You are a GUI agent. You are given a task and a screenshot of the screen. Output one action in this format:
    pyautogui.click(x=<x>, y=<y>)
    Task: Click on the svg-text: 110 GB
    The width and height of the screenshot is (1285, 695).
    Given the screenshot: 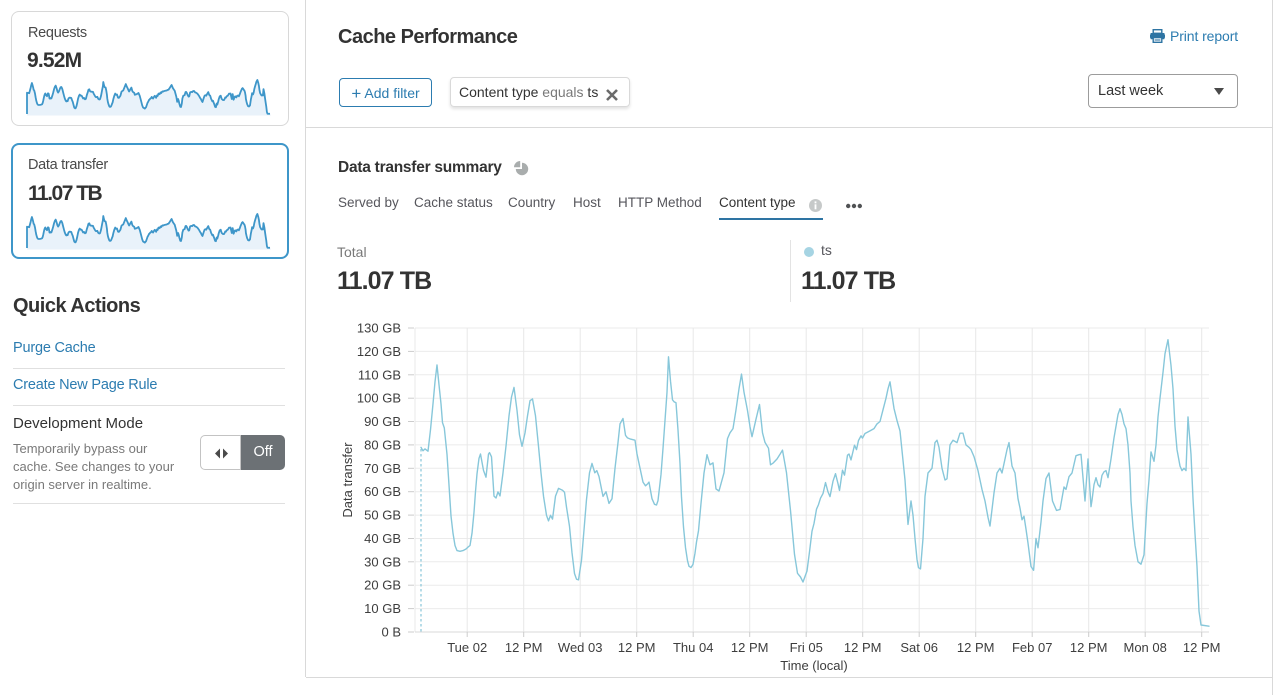 What is the action you would take?
    pyautogui.click(x=379, y=374)
    